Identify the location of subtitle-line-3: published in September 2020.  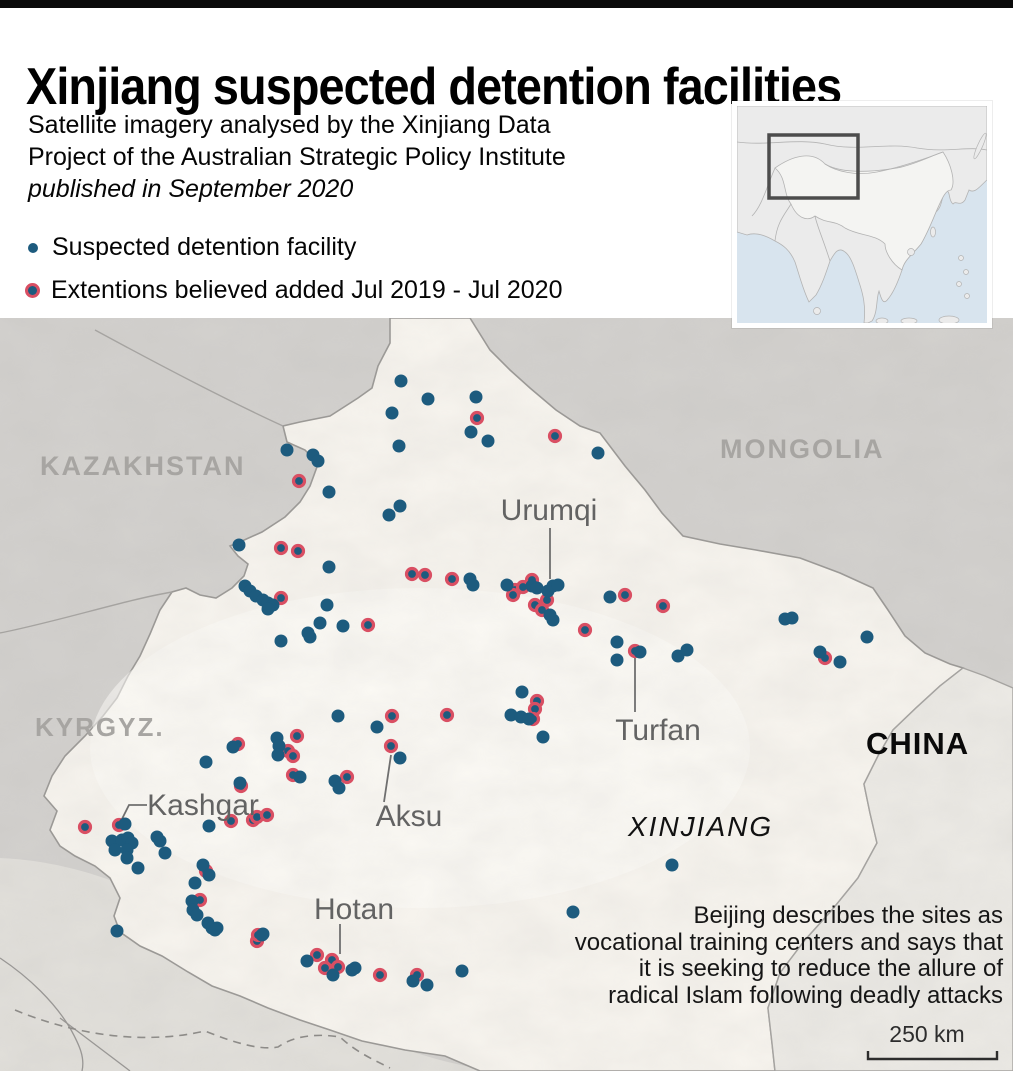
(191, 189).